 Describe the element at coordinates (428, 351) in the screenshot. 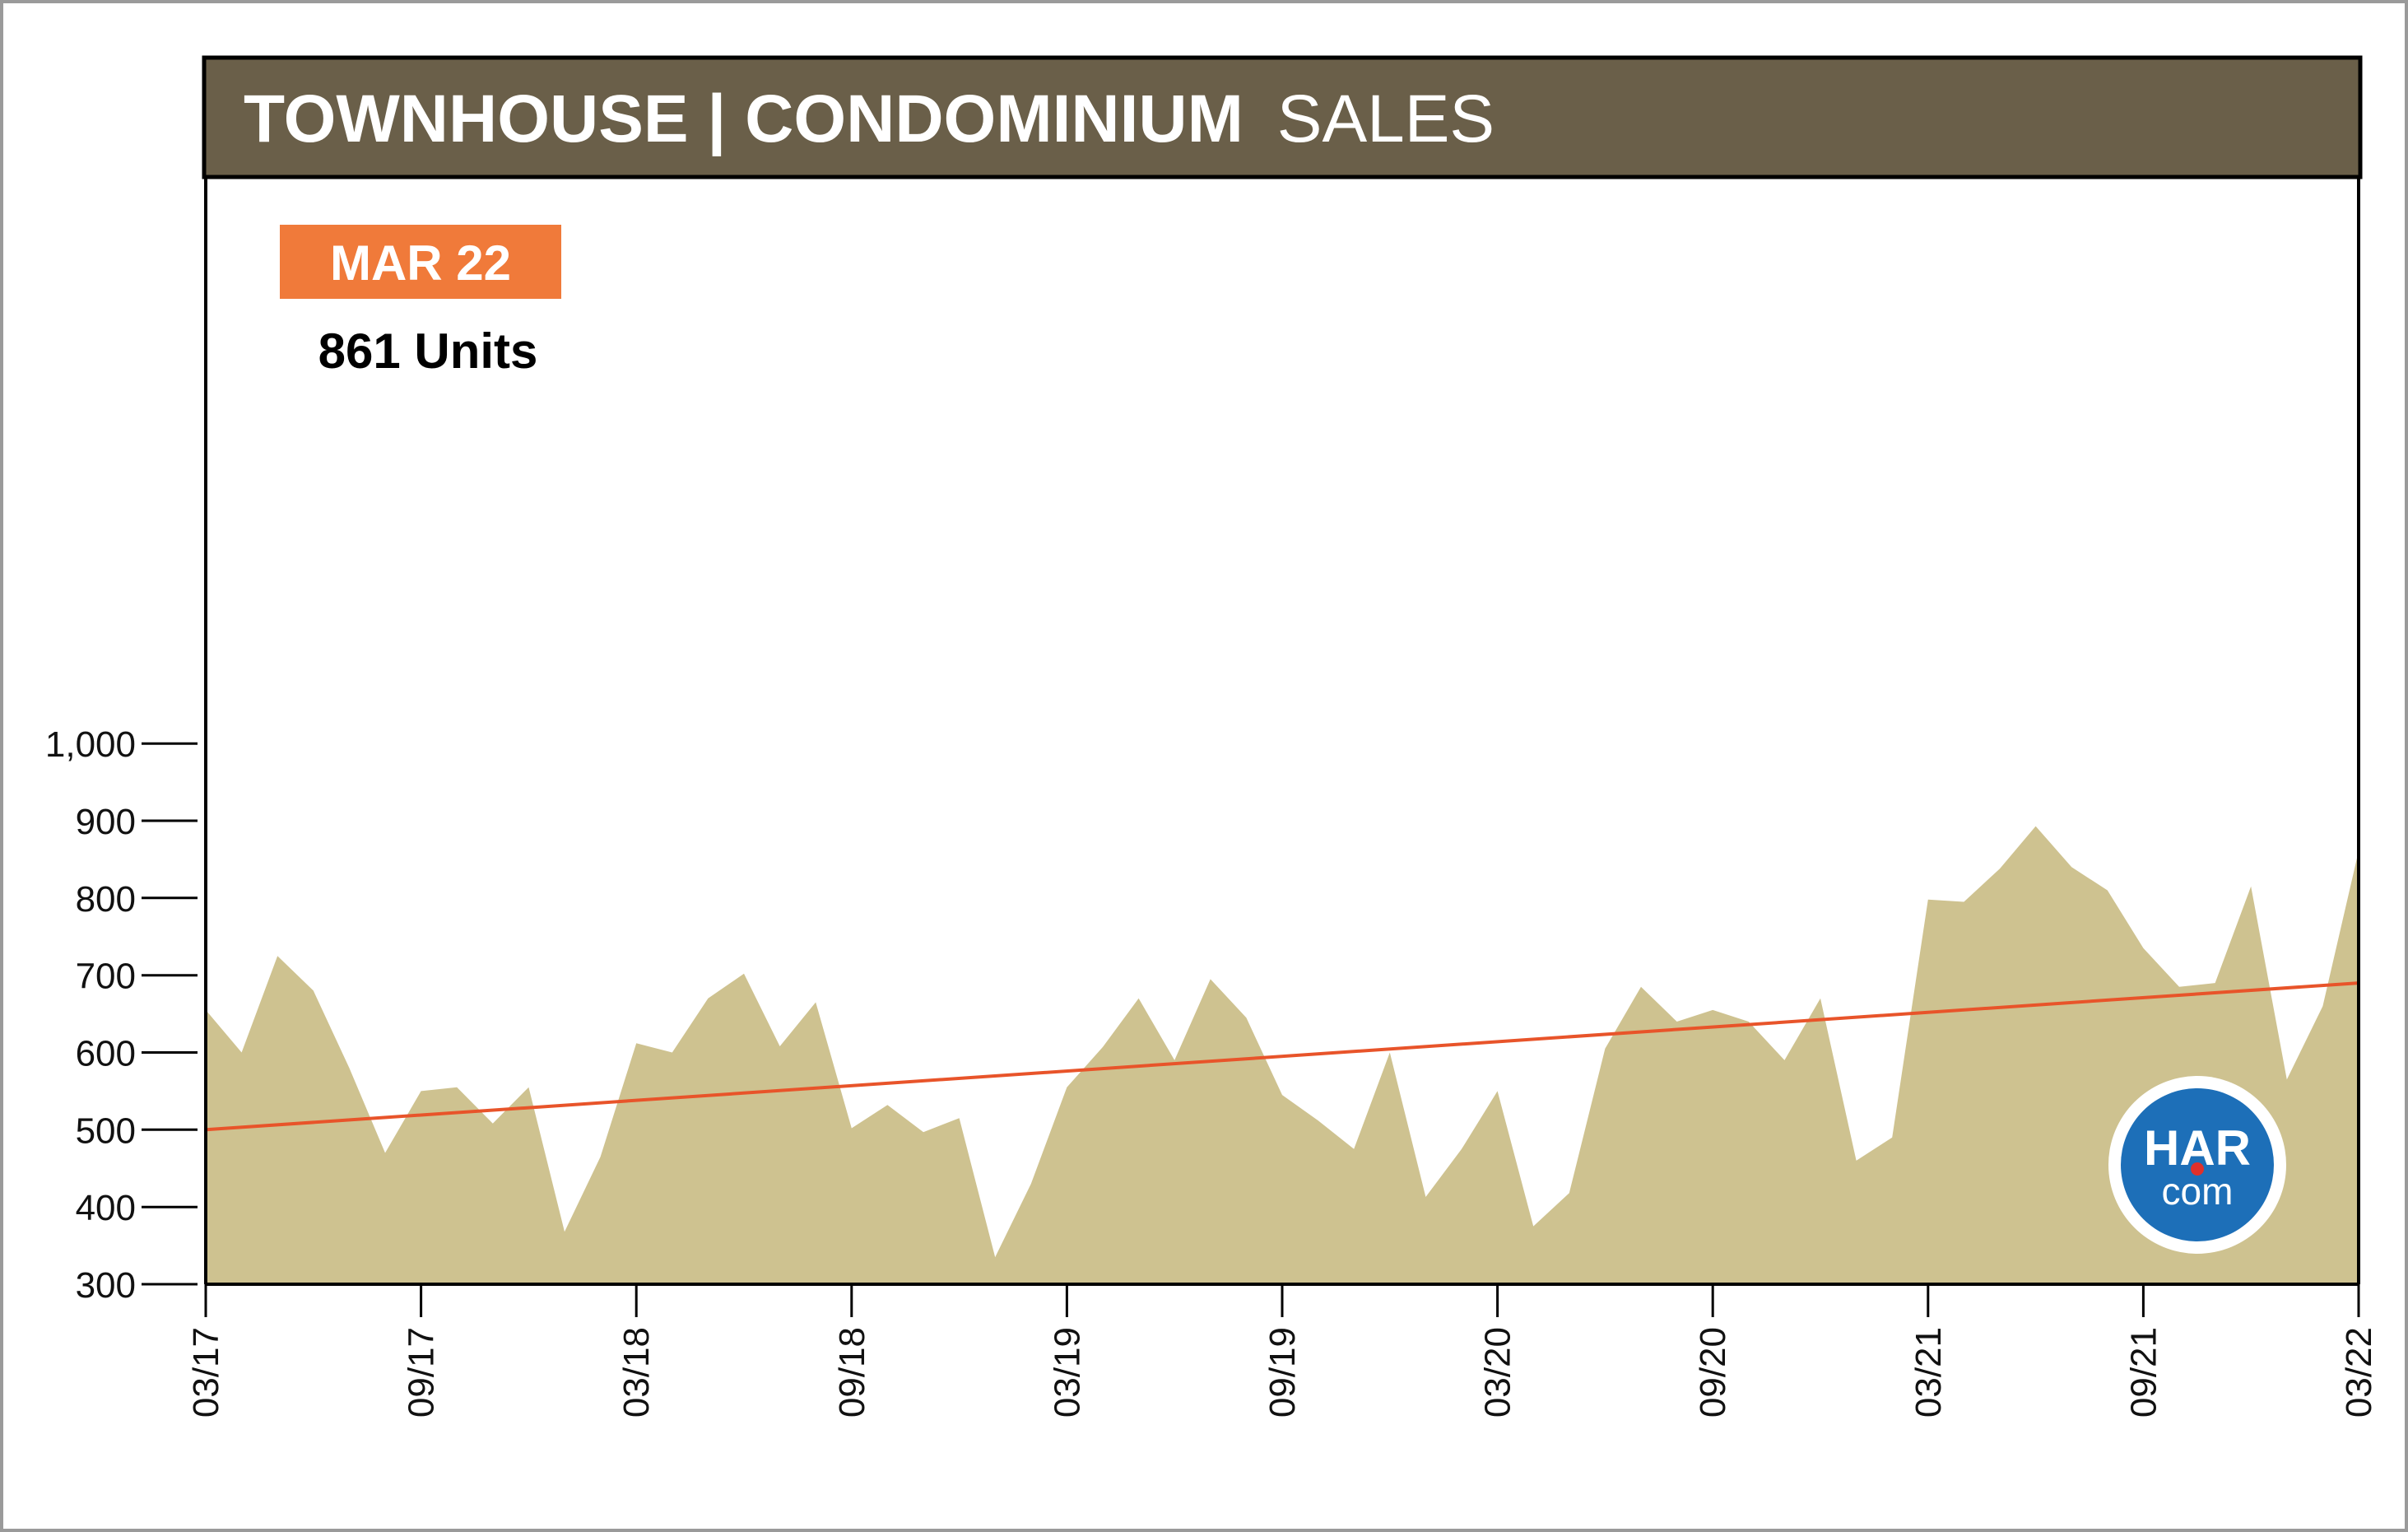

I see `units-label: 861 Units` at that location.